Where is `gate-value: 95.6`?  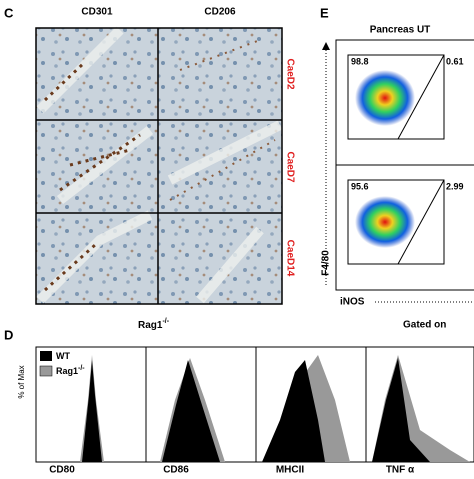
gate-value: 95.6 is located at coordinates (360, 186).